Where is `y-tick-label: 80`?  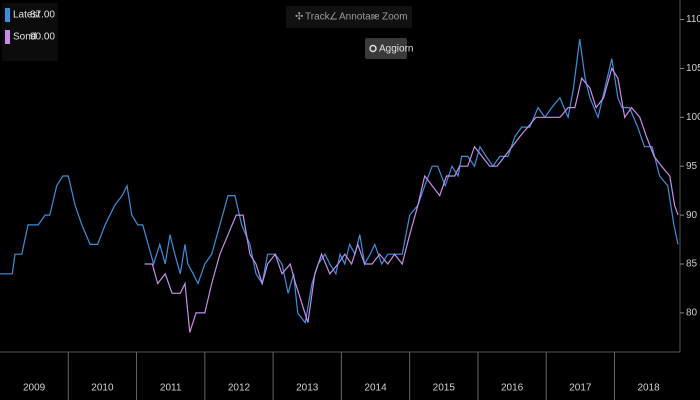 y-tick-label: 80 is located at coordinates (692, 313).